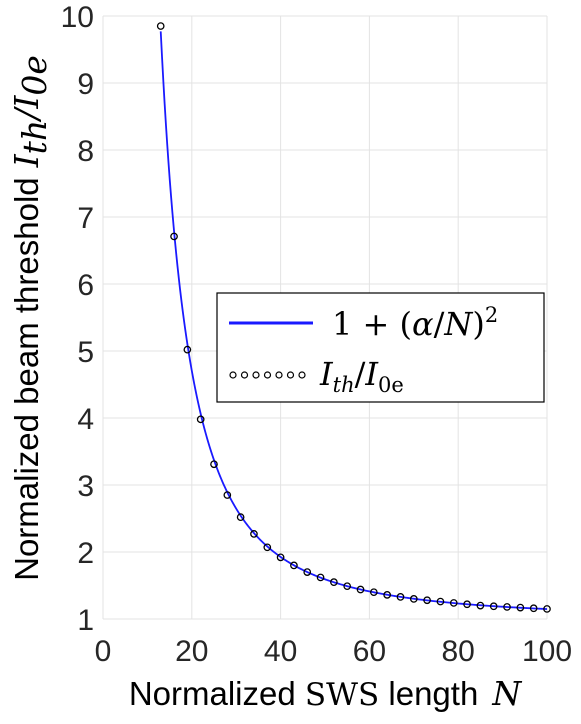  I want to click on y-axis-symbol-slash-i: /I, so click(26, 109).